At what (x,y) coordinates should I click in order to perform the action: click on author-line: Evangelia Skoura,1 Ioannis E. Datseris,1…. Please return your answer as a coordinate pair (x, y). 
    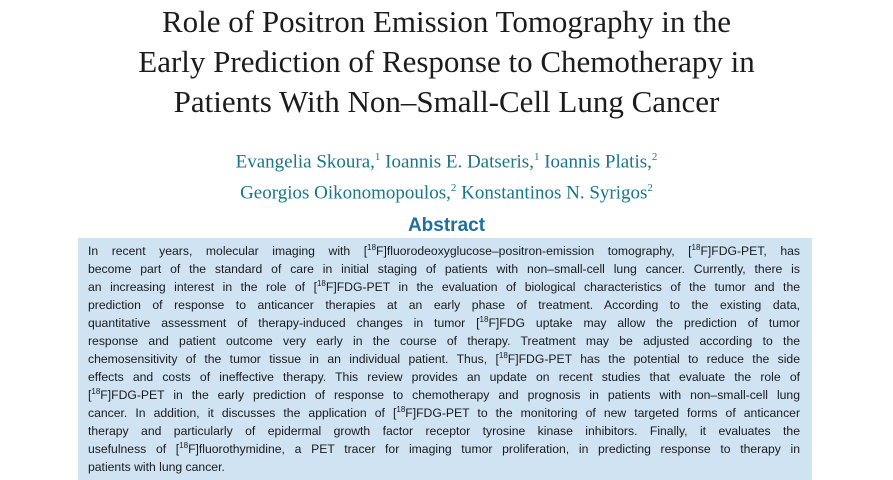
    Looking at the image, I should click on (446, 159).